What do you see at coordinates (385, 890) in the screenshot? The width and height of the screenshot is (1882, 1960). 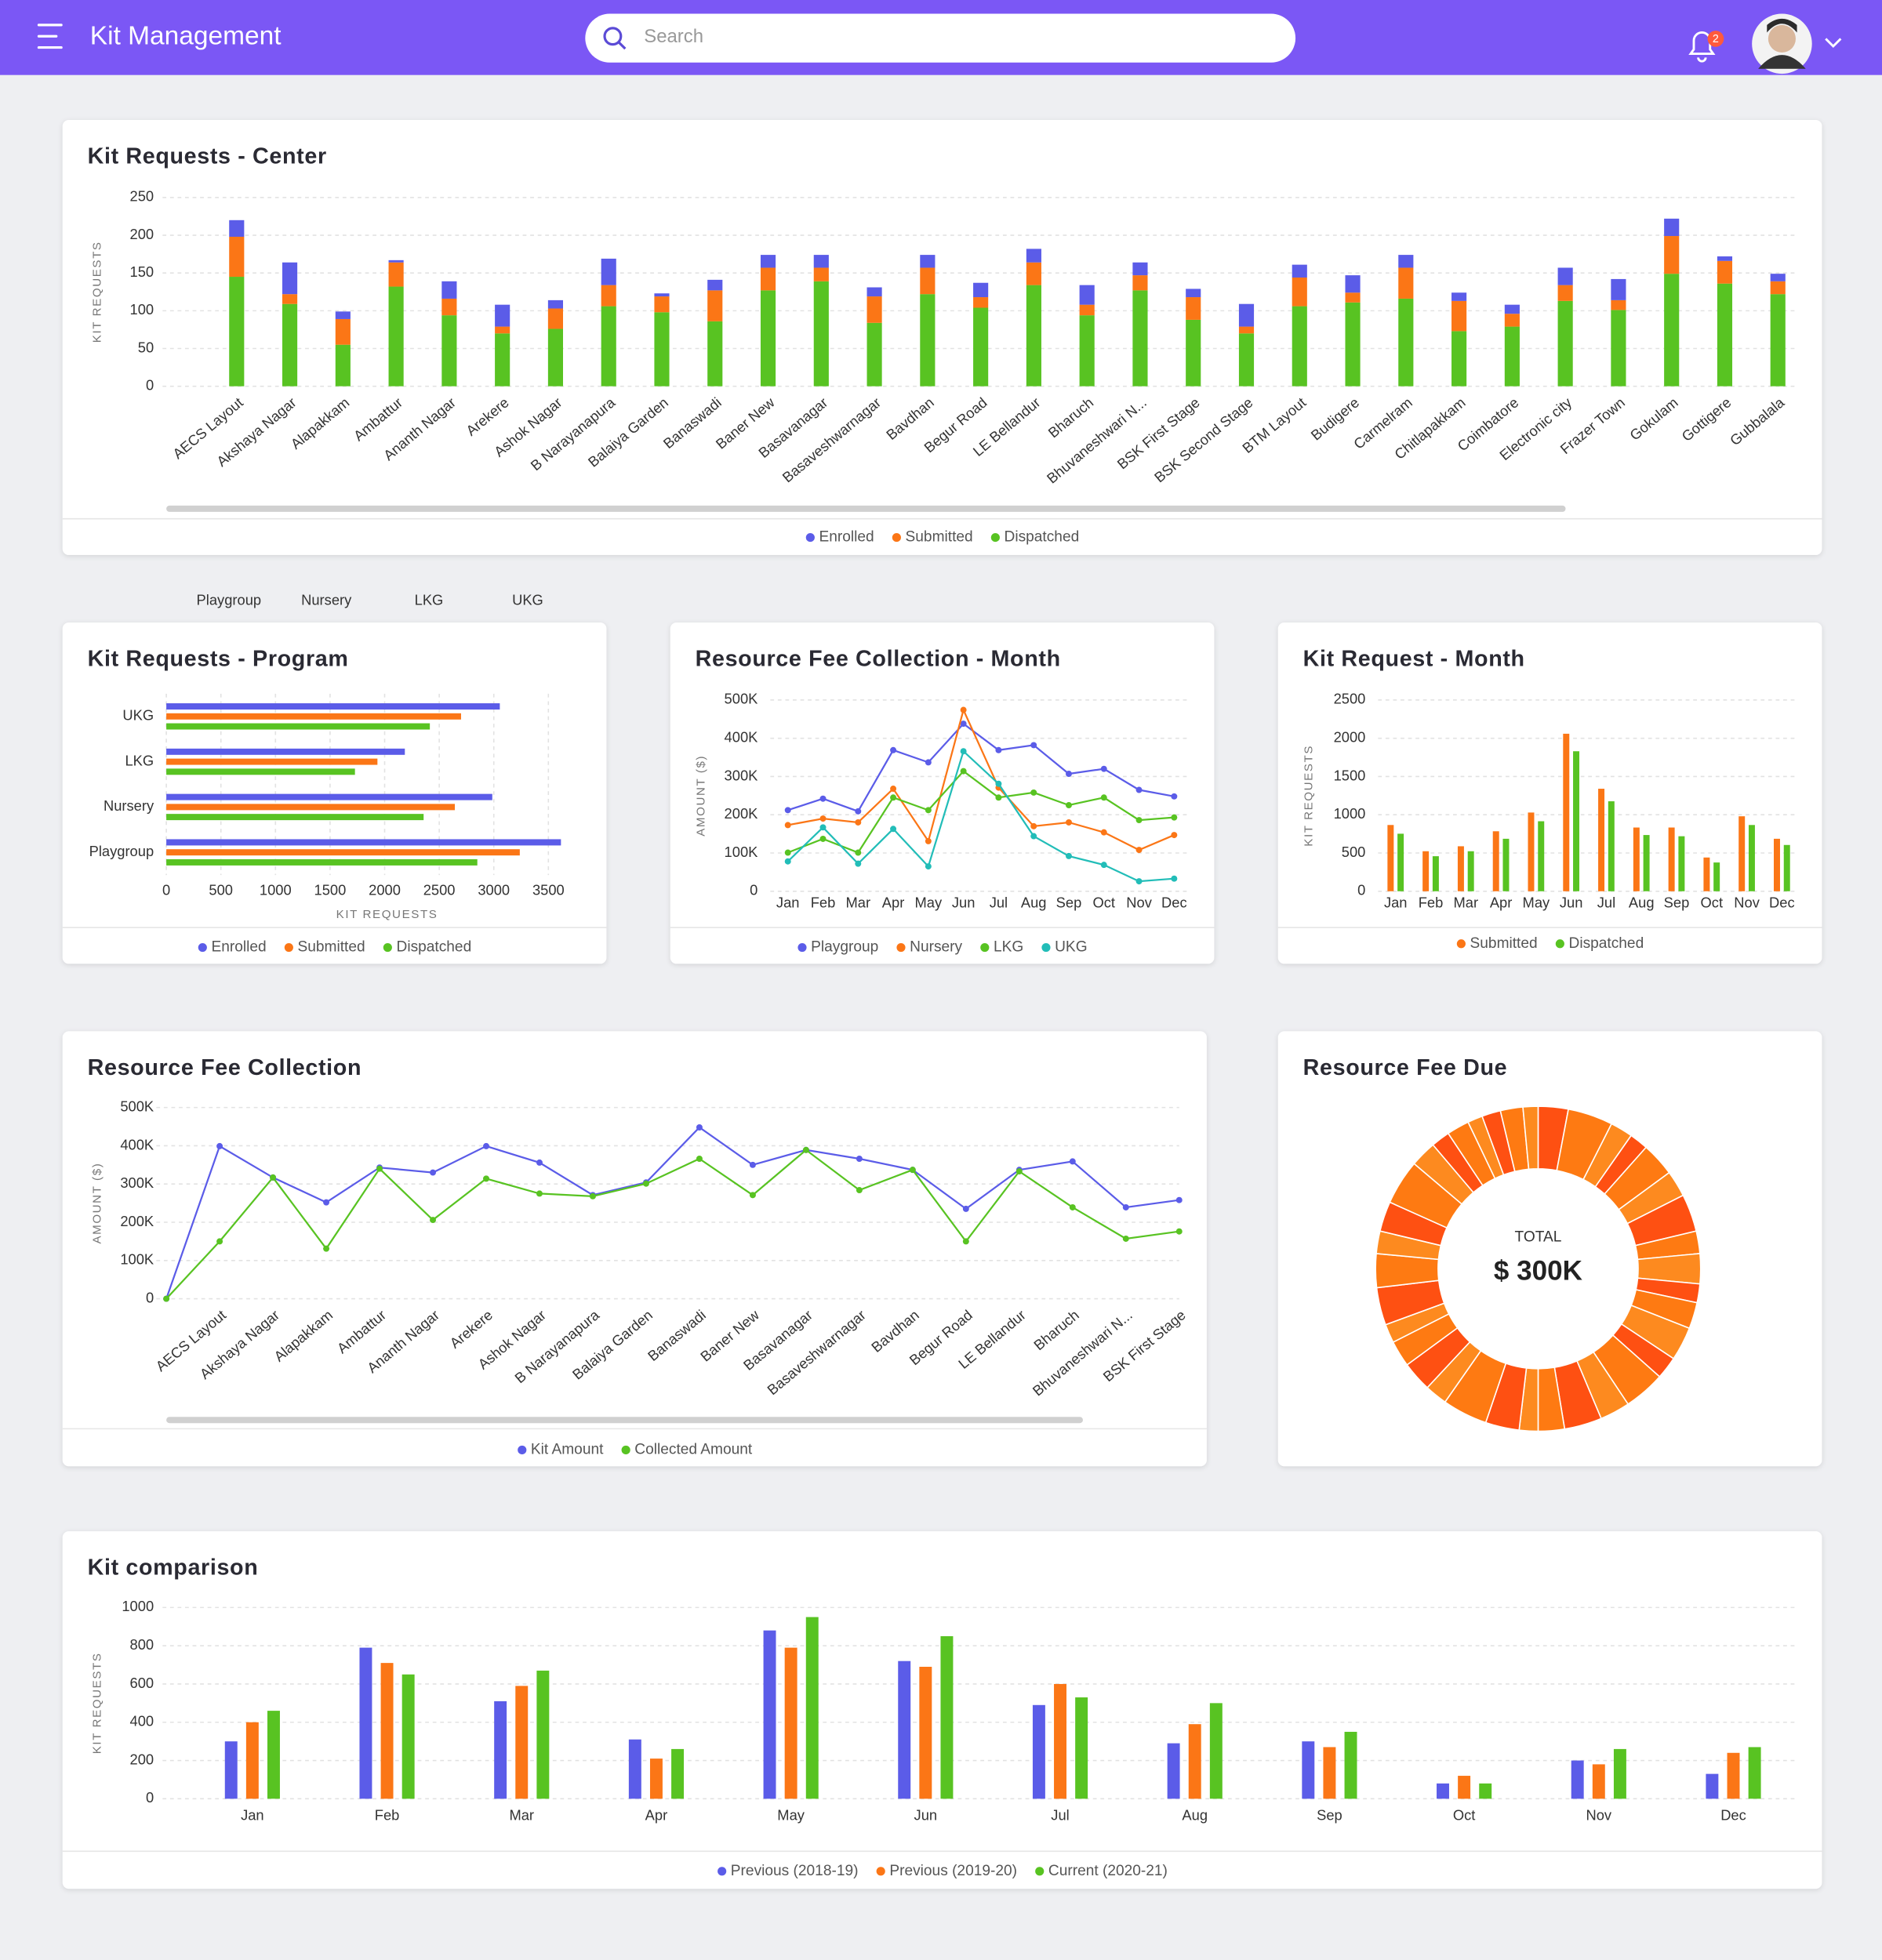 I see `x-tick-label: 2000` at bounding box center [385, 890].